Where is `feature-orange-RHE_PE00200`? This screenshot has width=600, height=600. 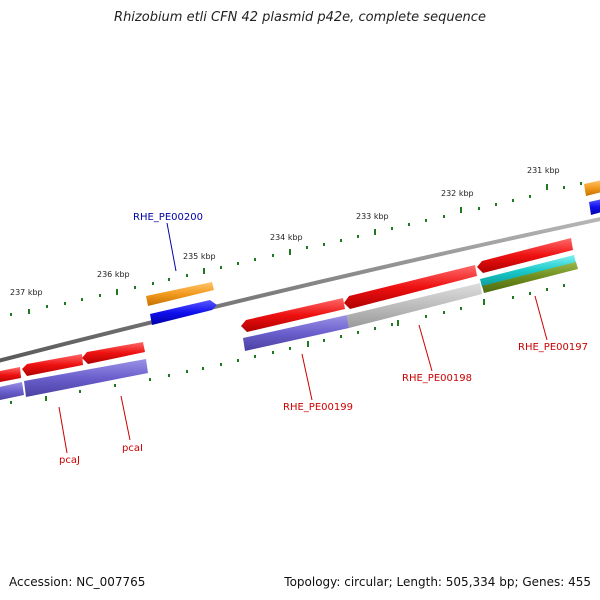
feature-orange-RHE_PE00200 is located at coordinates (180, 294).